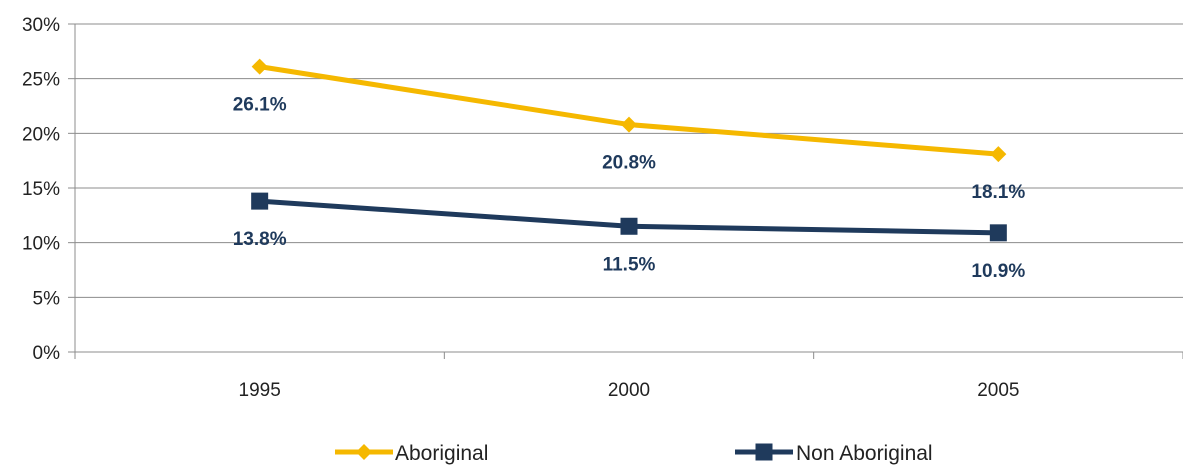 This screenshot has width=1183, height=466. I want to click on data-label: 10.9%, so click(998, 271).